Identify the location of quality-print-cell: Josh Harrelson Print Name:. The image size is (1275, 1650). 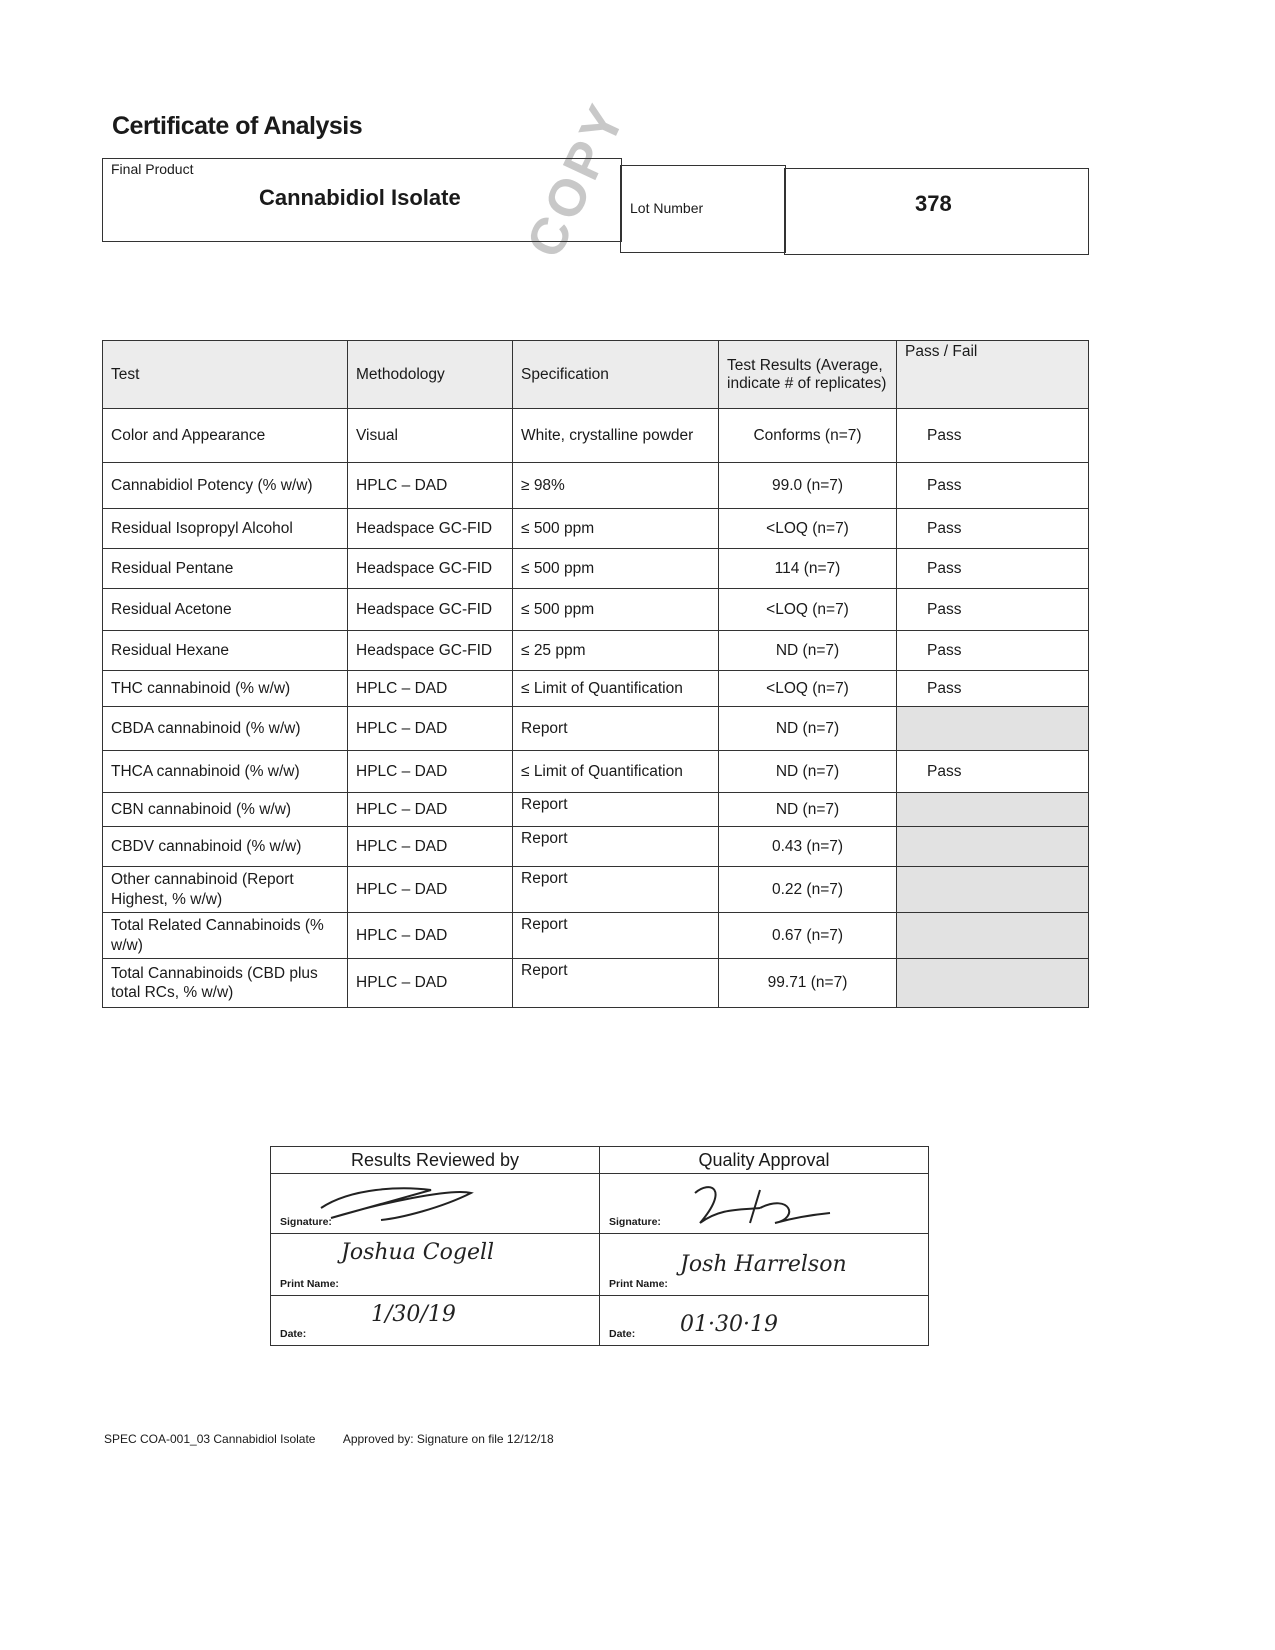
(764, 1264).